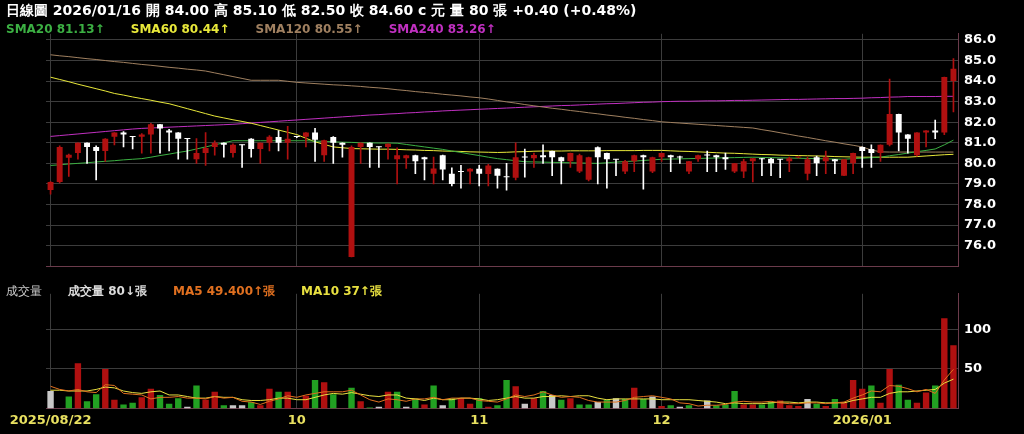  What do you see at coordinates (978, 328) in the screenshot?
I see `y-tick-label: 100` at bounding box center [978, 328].